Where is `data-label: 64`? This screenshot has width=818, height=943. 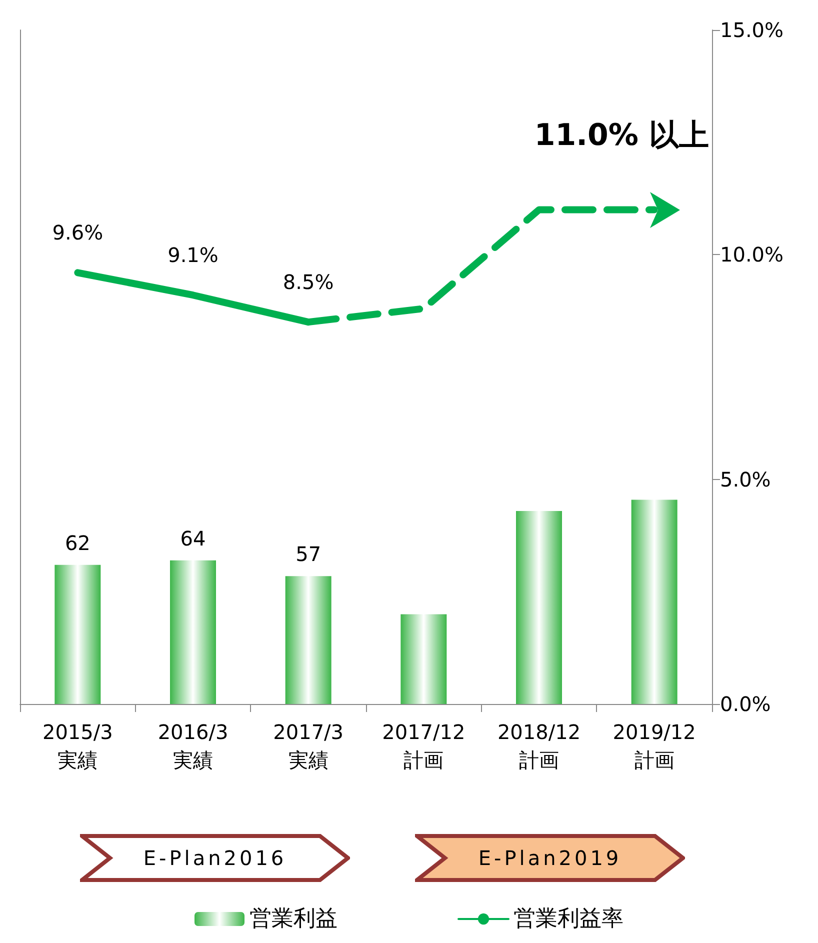 data-label: 64 is located at coordinates (193, 538).